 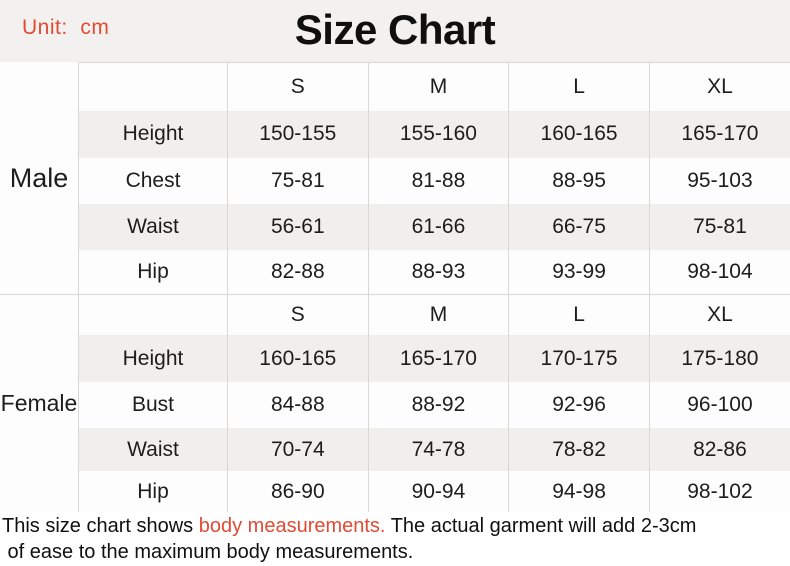 I want to click on table-row: Chest 75-81 81-88 88-95 95-103, so click(x=395, y=180).